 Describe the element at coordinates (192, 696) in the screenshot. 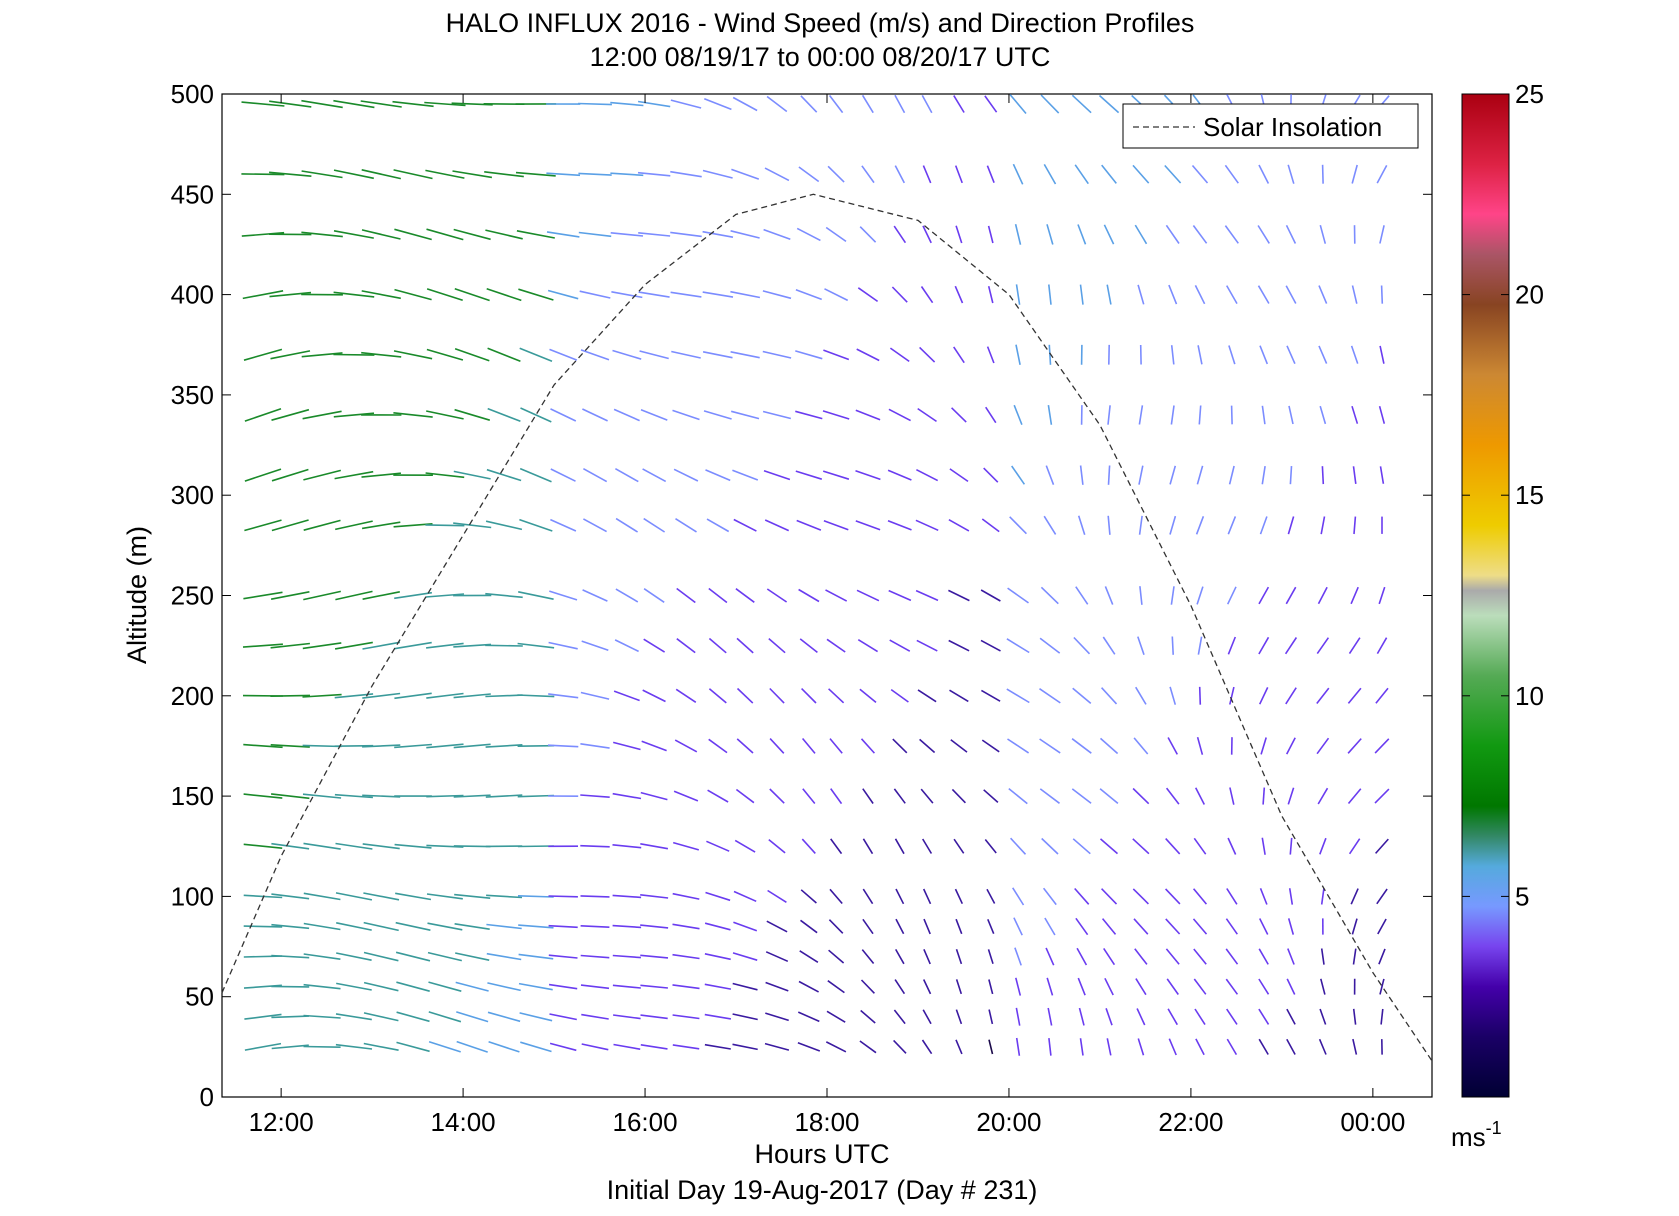

I see `y-tick-label: 200` at that location.